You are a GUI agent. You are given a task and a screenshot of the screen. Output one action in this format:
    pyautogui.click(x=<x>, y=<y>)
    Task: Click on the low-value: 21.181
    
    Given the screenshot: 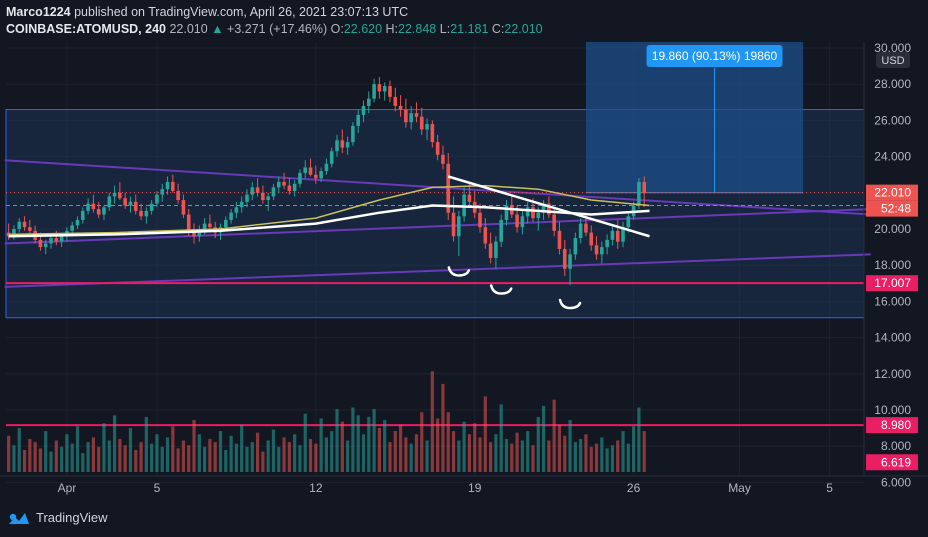 What is the action you would take?
    pyautogui.click(x=469, y=29)
    